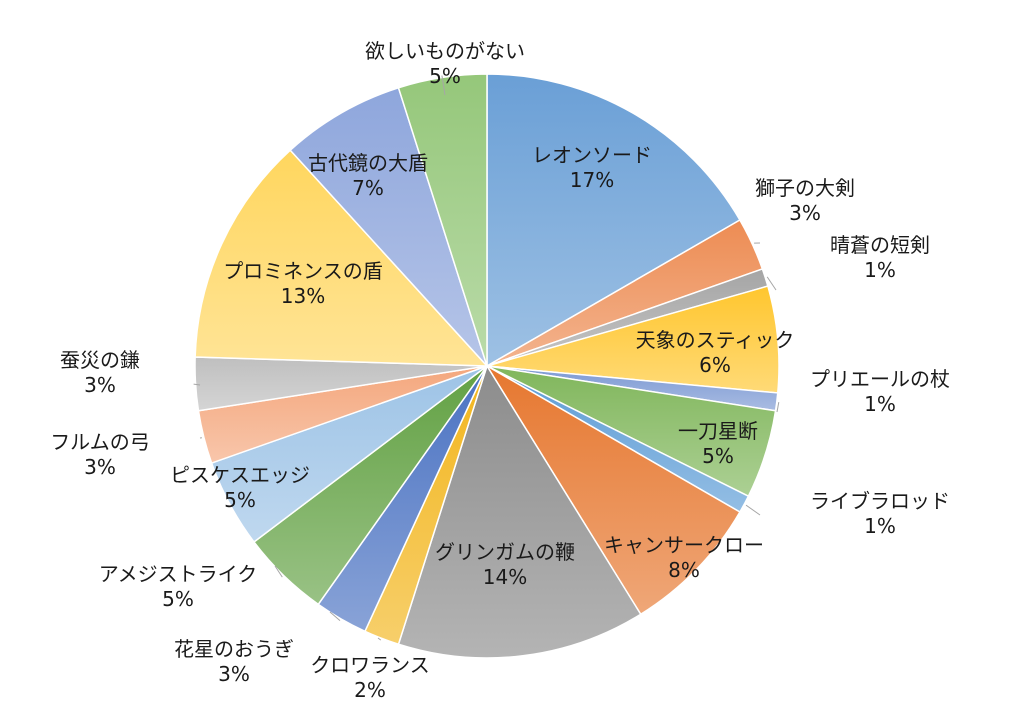 The width and height of the screenshot is (1024, 725). I want to click on slice-label-name: 獅子の大剣, so click(805, 188).